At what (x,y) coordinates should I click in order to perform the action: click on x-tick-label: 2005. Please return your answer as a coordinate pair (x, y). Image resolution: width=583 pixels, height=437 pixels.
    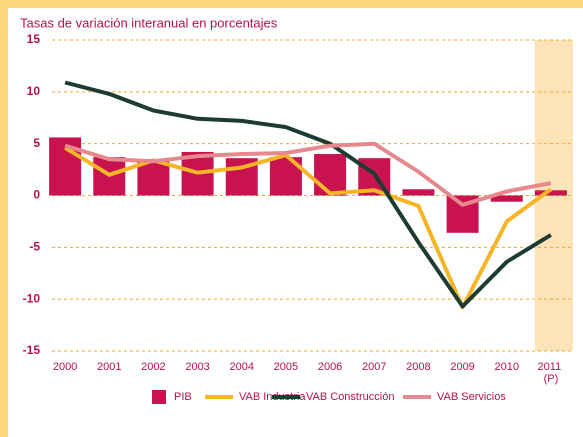
    Looking at the image, I should click on (286, 367).